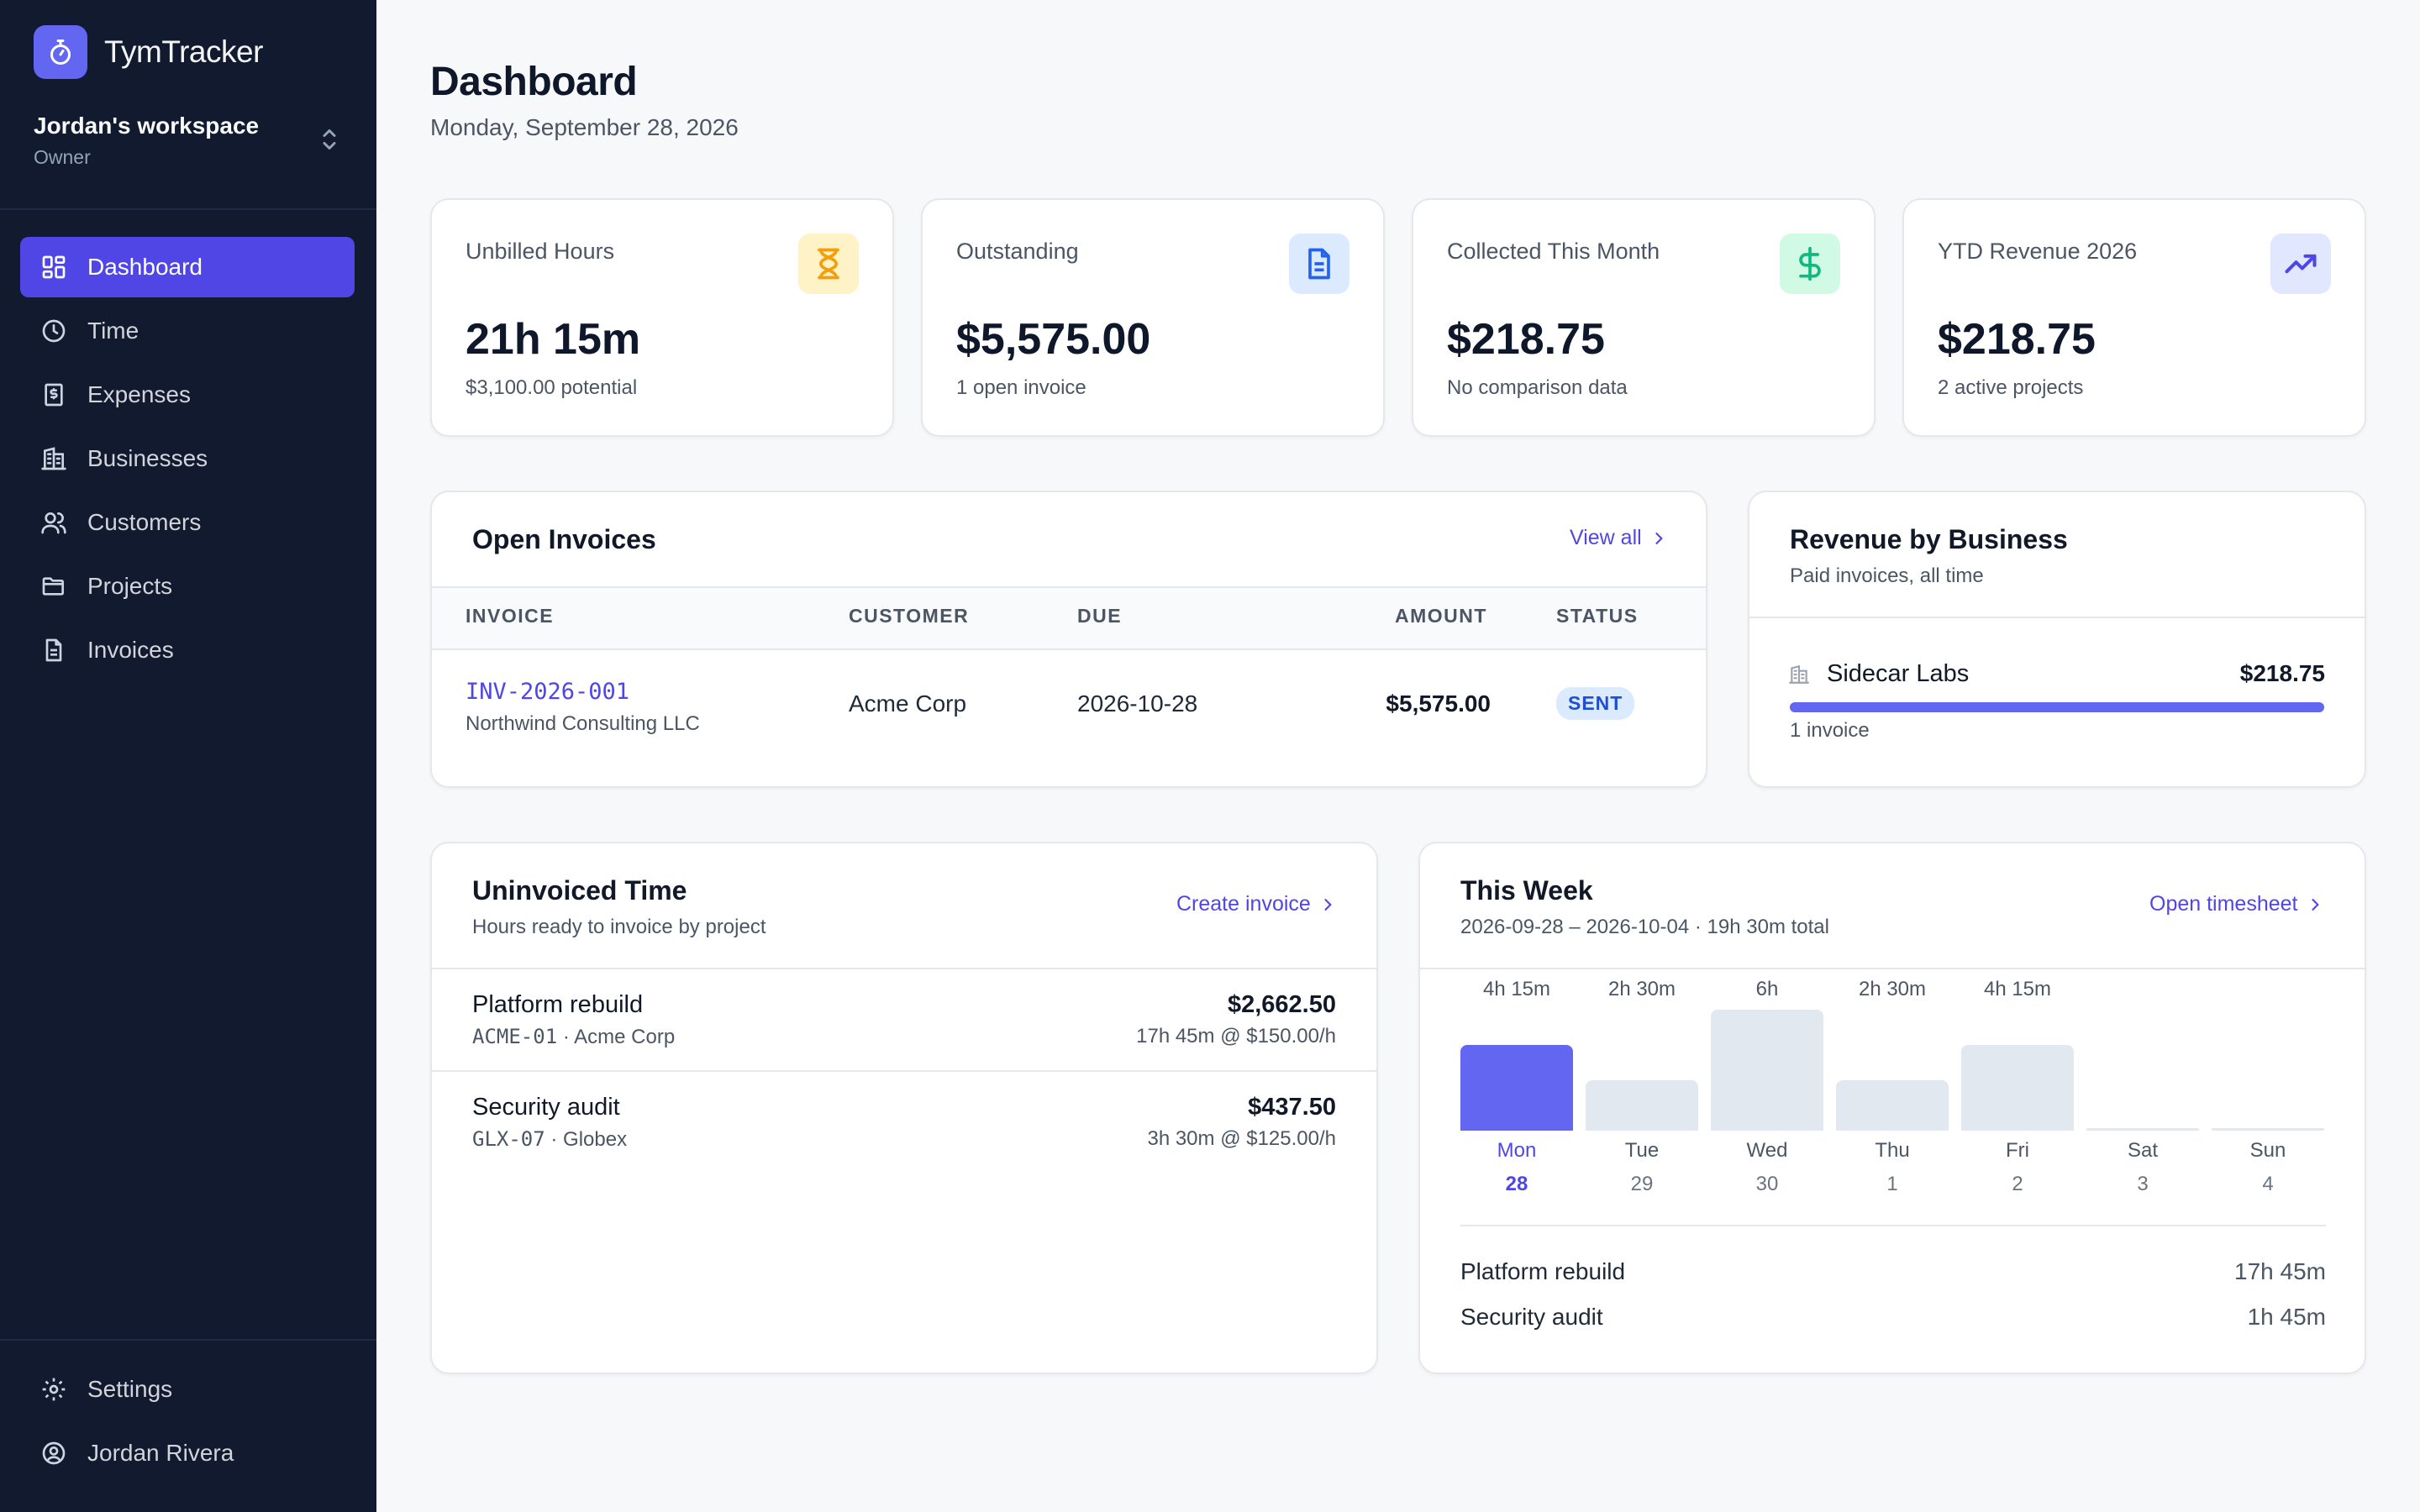 This screenshot has height=1512, width=2420. Describe the element at coordinates (558, 1004) in the screenshot. I see `project-name: Platform rebuild` at that location.